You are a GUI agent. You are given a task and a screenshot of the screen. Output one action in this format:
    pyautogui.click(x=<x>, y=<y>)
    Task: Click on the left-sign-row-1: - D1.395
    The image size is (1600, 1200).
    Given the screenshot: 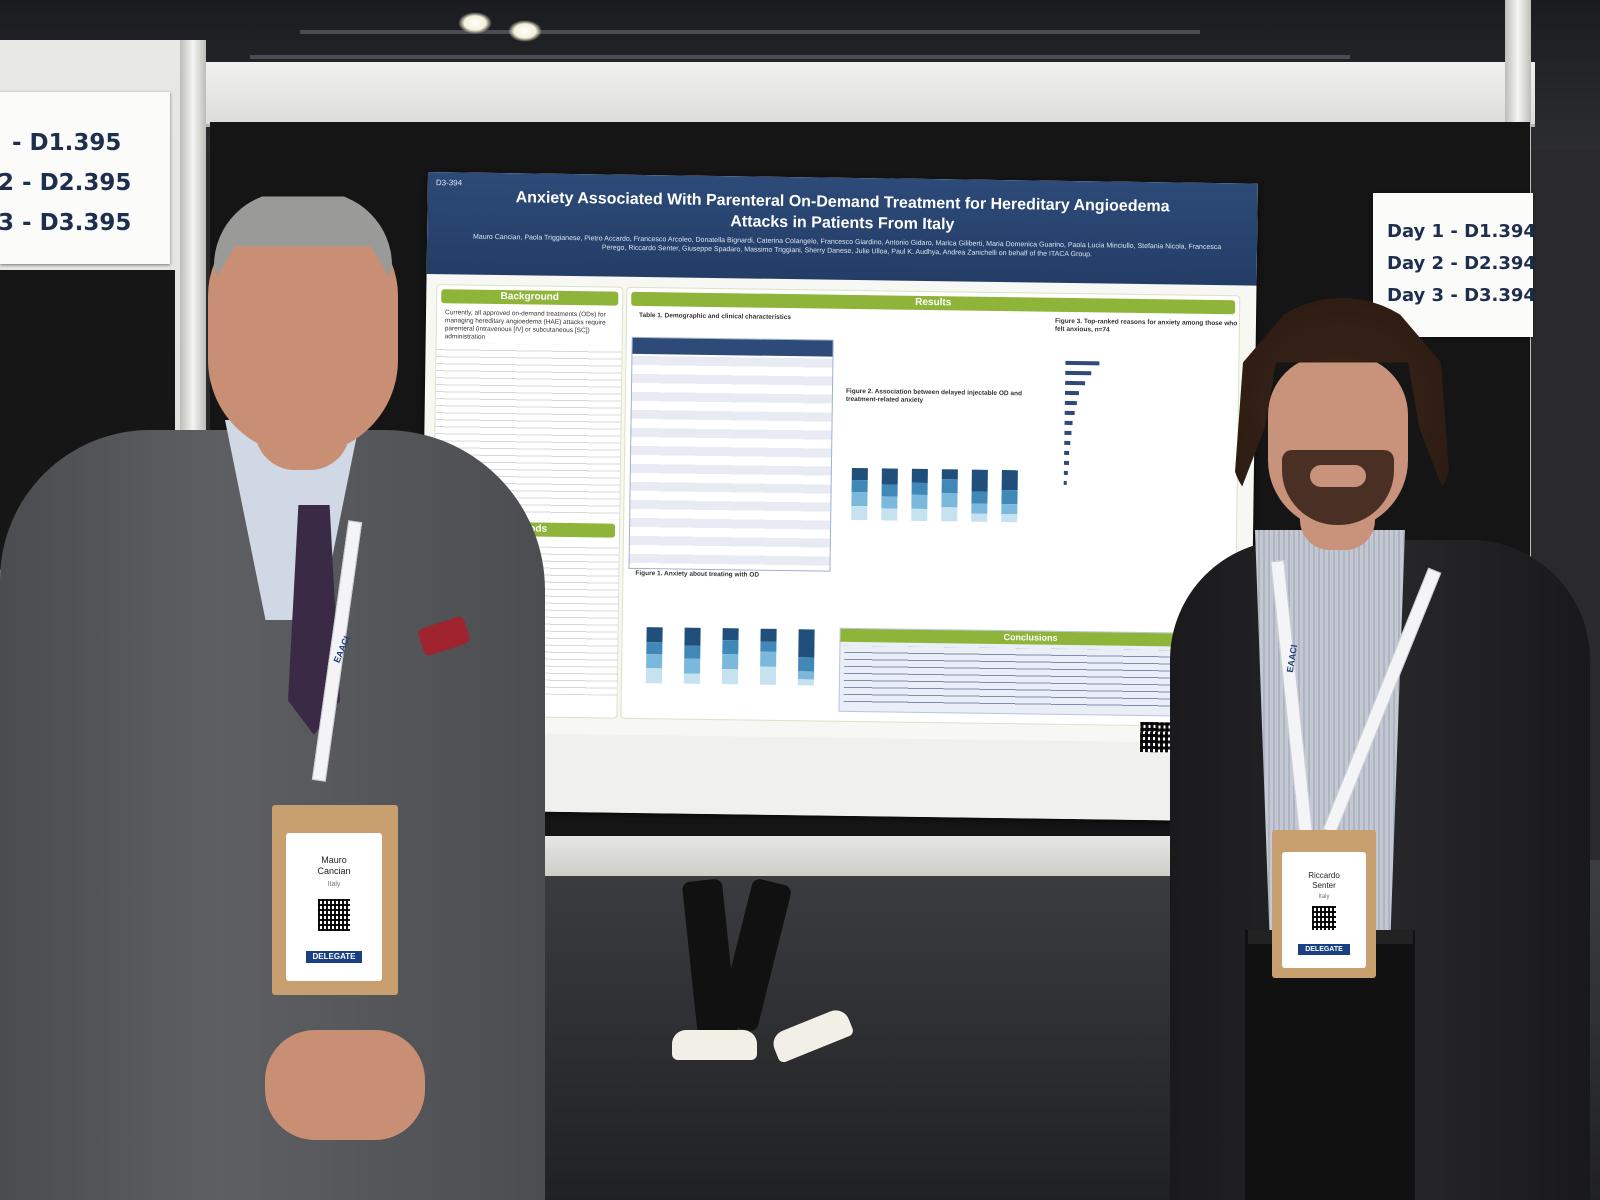 What is the action you would take?
    pyautogui.click(x=67, y=143)
    